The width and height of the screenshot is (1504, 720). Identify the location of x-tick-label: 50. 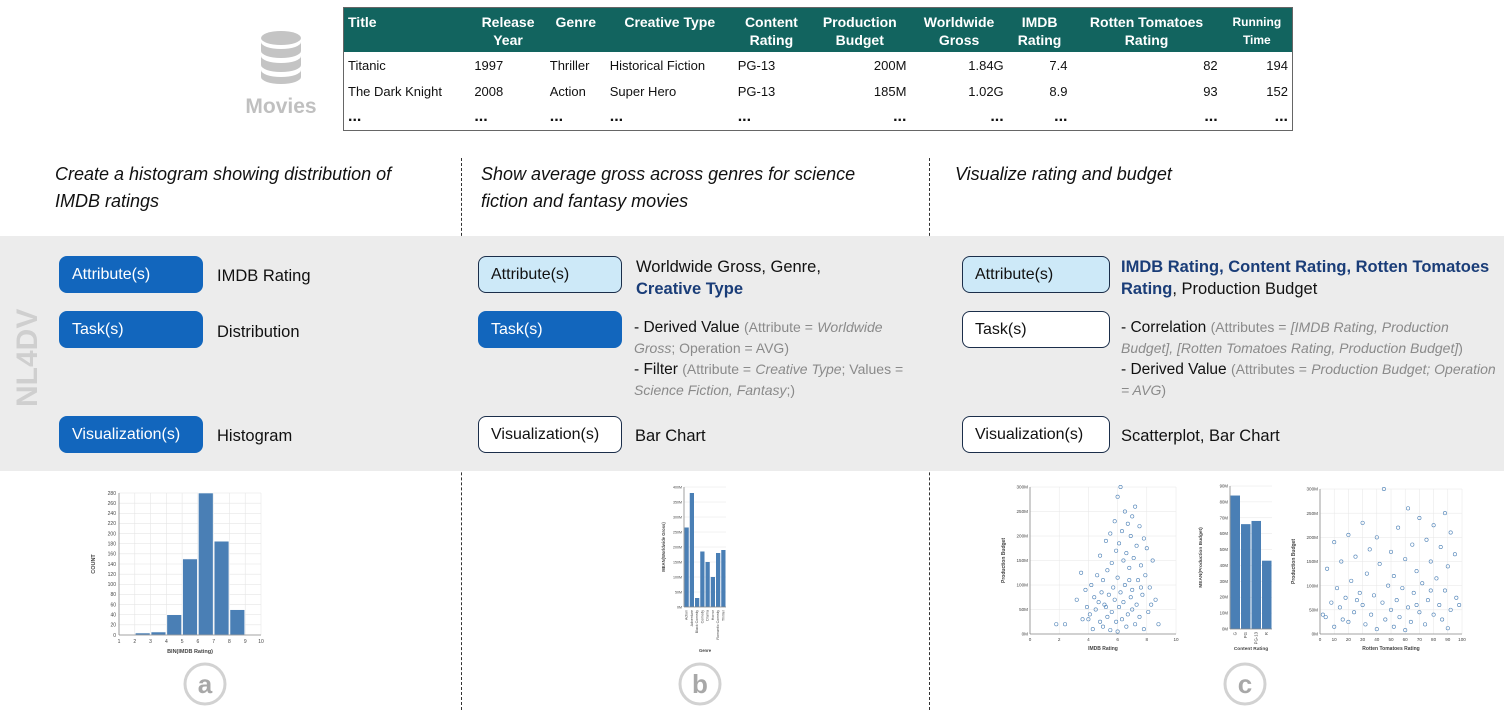
(1391, 639).